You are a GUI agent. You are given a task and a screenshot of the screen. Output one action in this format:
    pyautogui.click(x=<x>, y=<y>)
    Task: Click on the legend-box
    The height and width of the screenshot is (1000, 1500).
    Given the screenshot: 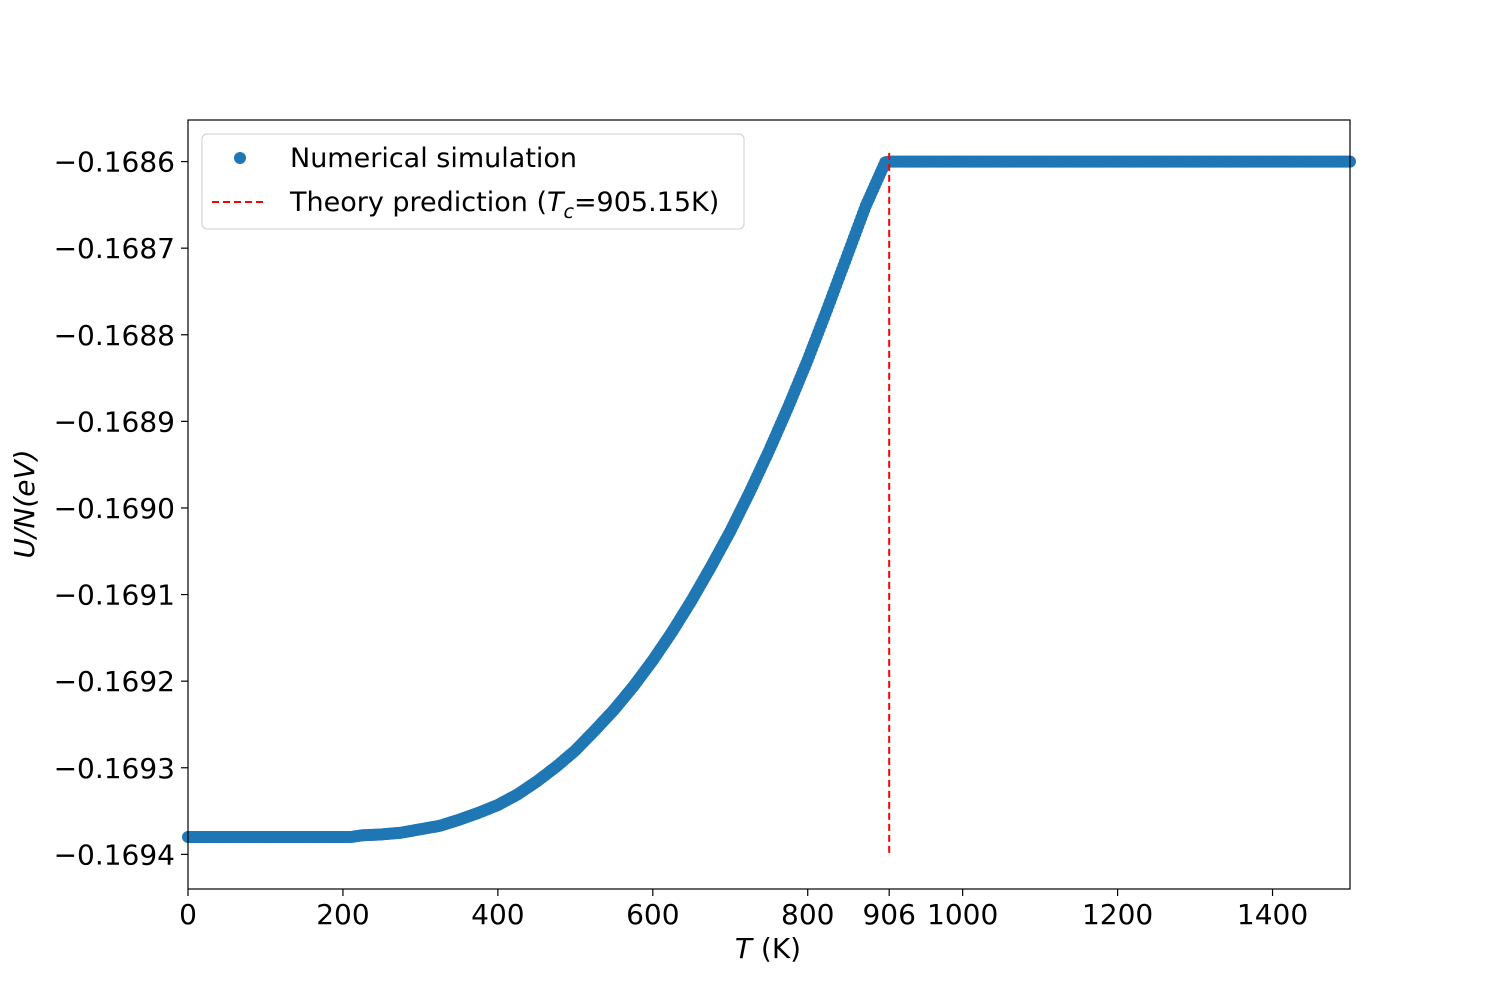 What is the action you would take?
    pyautogui.click(x=473, y=181)
    